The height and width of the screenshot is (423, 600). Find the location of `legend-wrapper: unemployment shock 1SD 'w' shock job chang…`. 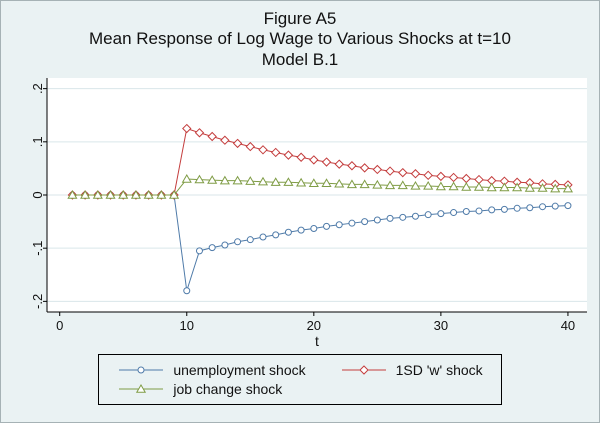

legend-wrapper: unemployment shock 1SD 'w' shock job chang… is located at coordinates (300, 380).